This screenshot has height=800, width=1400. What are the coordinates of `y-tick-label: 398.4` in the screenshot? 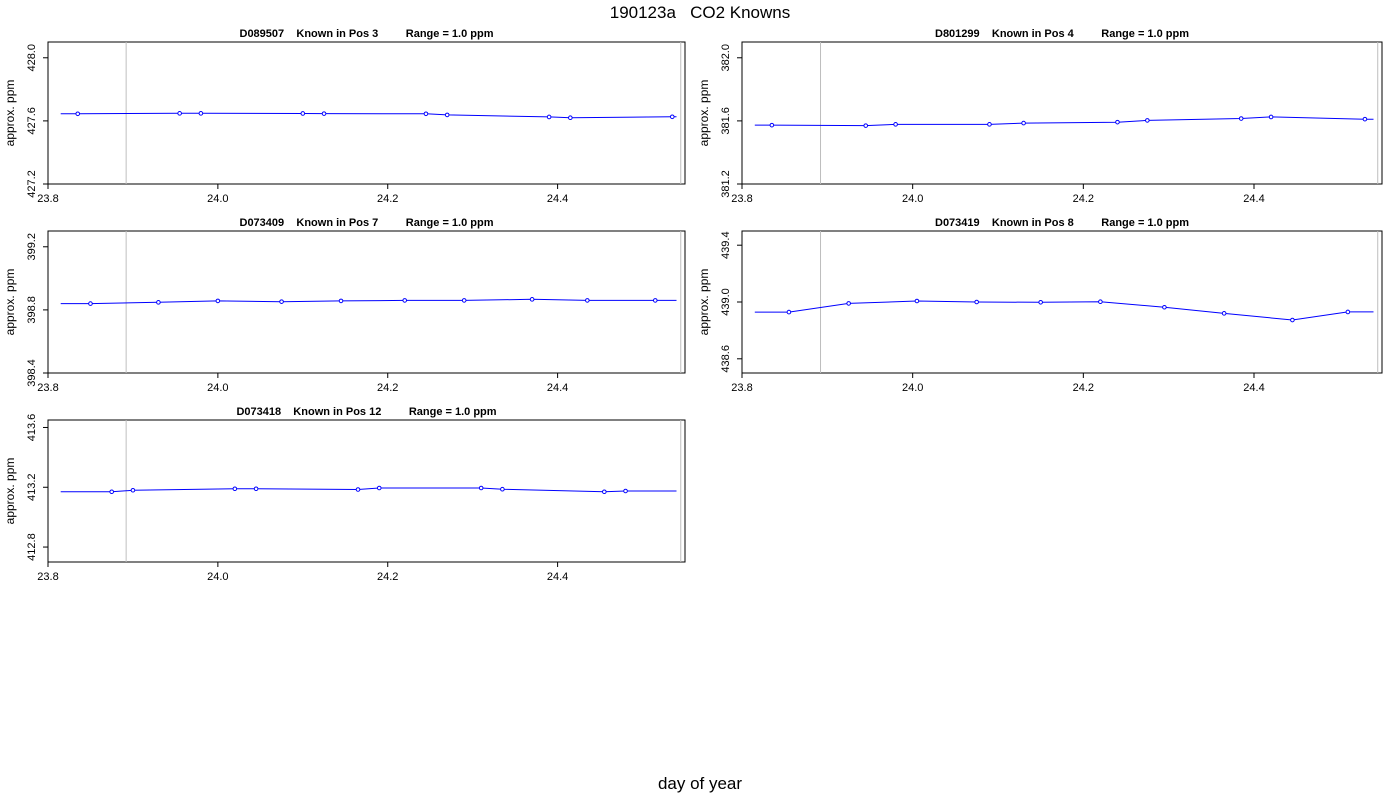 It's located at (32, 373).